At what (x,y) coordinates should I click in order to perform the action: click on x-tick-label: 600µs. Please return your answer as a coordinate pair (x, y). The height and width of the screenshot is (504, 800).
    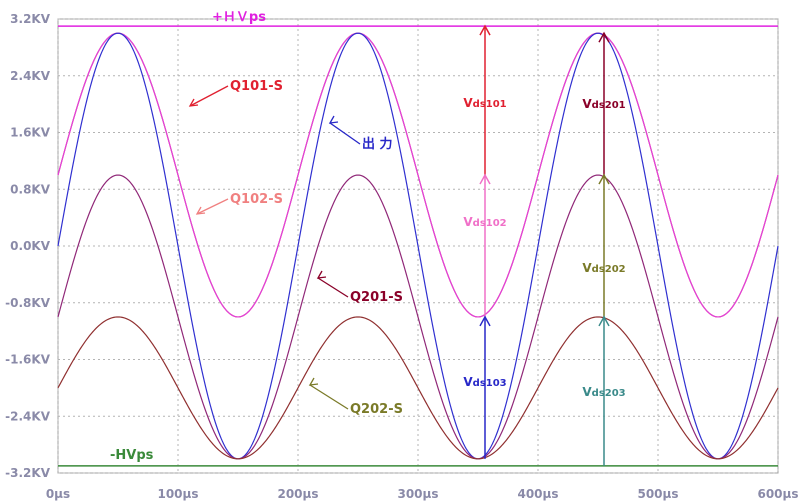
    Looking at the image, I should click on (777, 494).